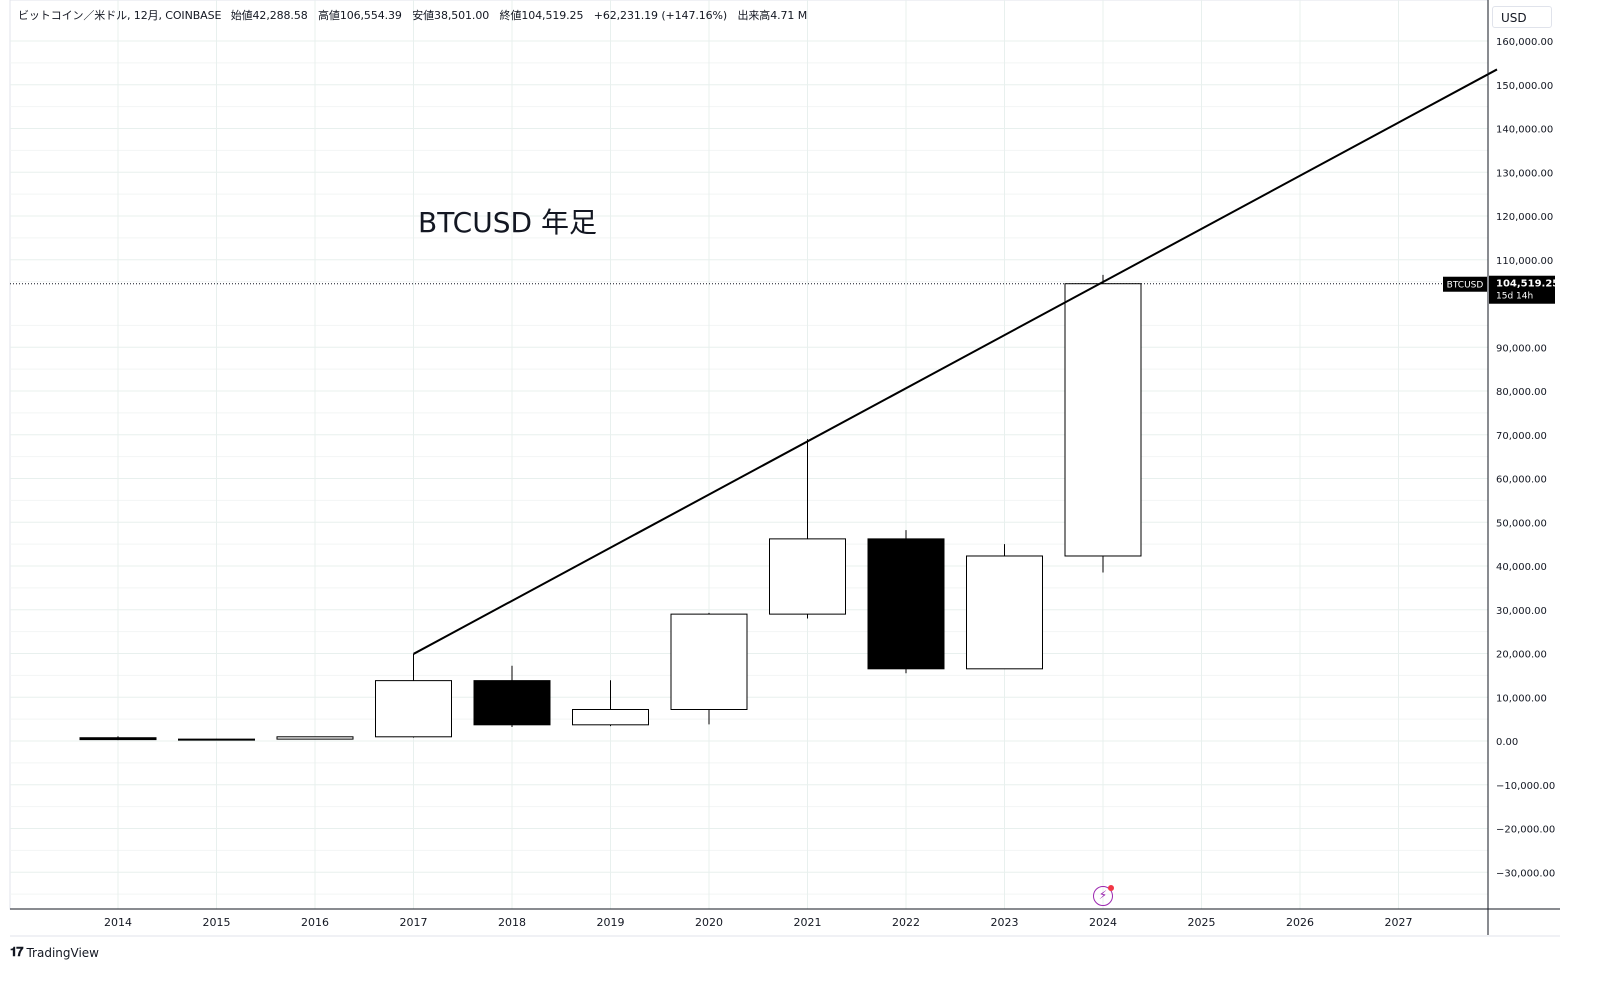  Describe the element at coordinates (17, 952) in the screenshot. I see `tradingview-logo-icon: 𝟏𝟕` at that location.